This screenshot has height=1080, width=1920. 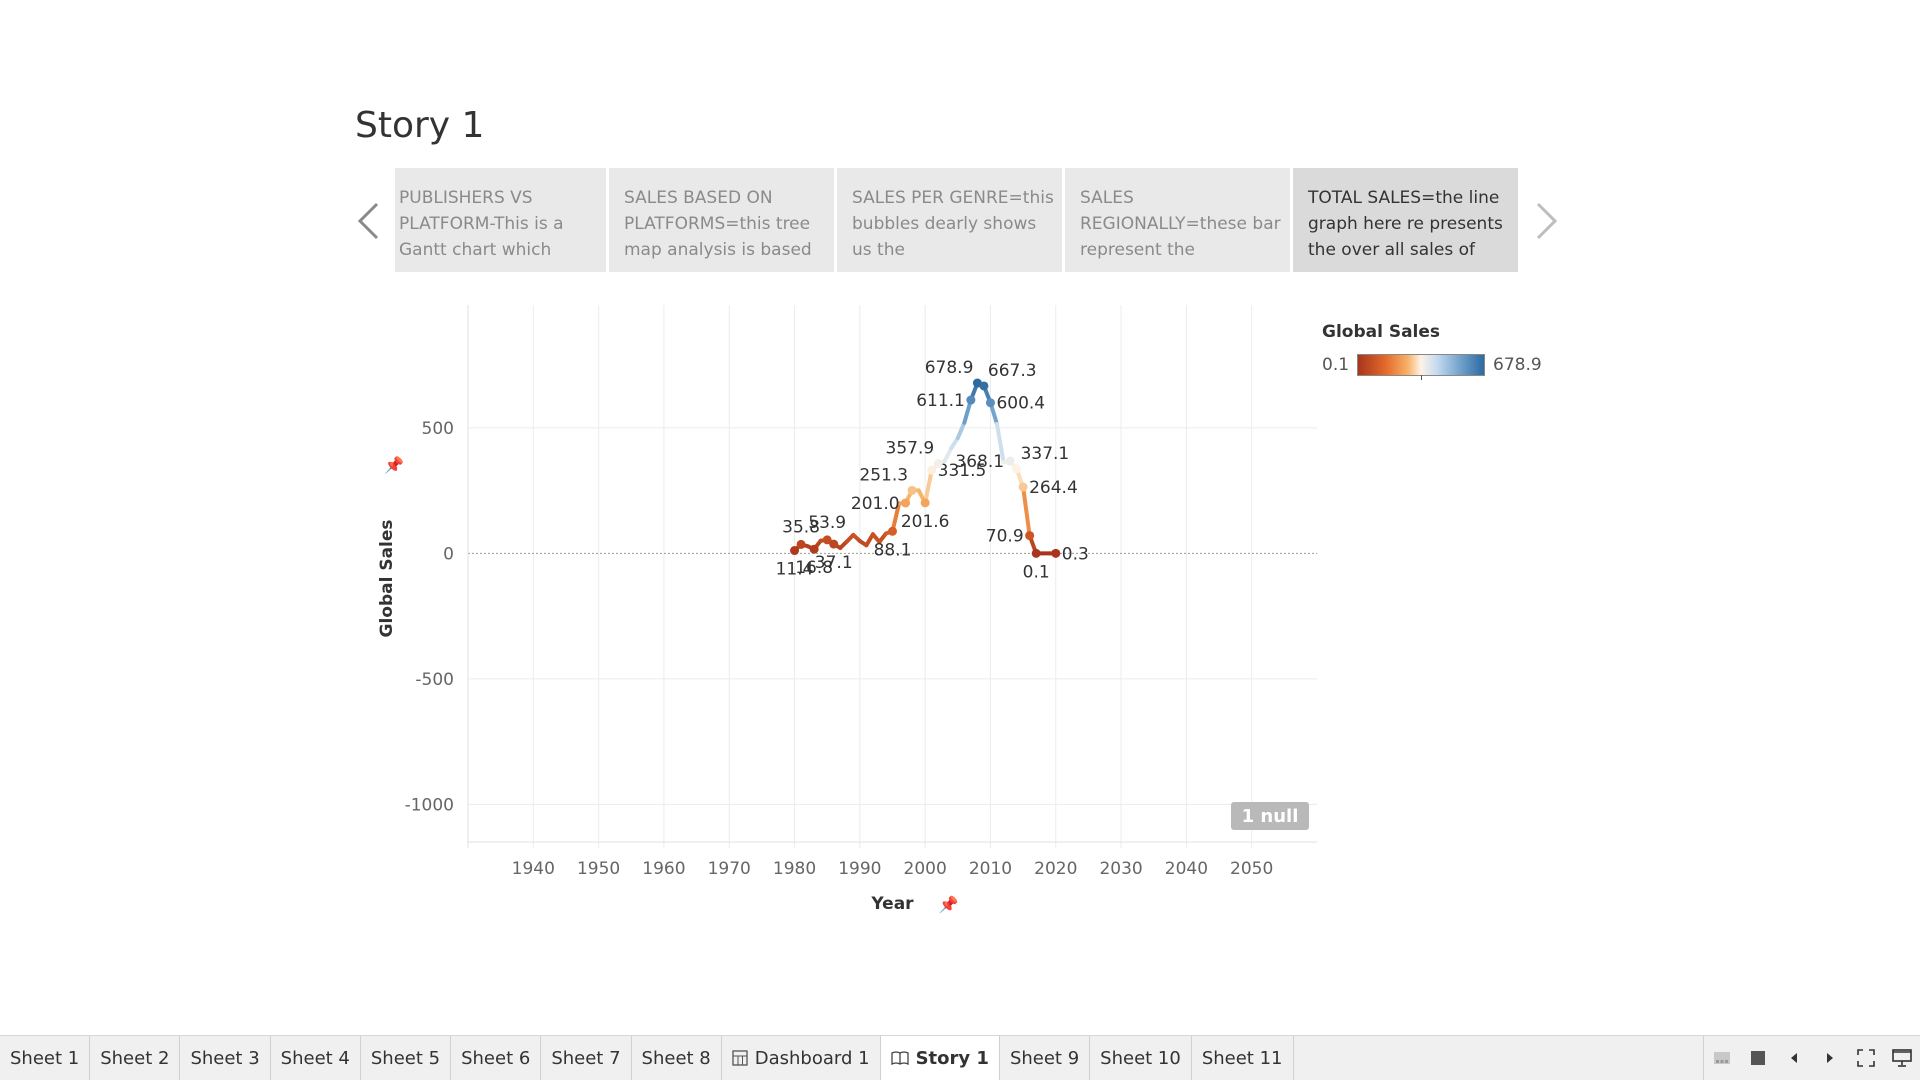 I want to click on data-label: 264.4, so click(x=1053, y=488).